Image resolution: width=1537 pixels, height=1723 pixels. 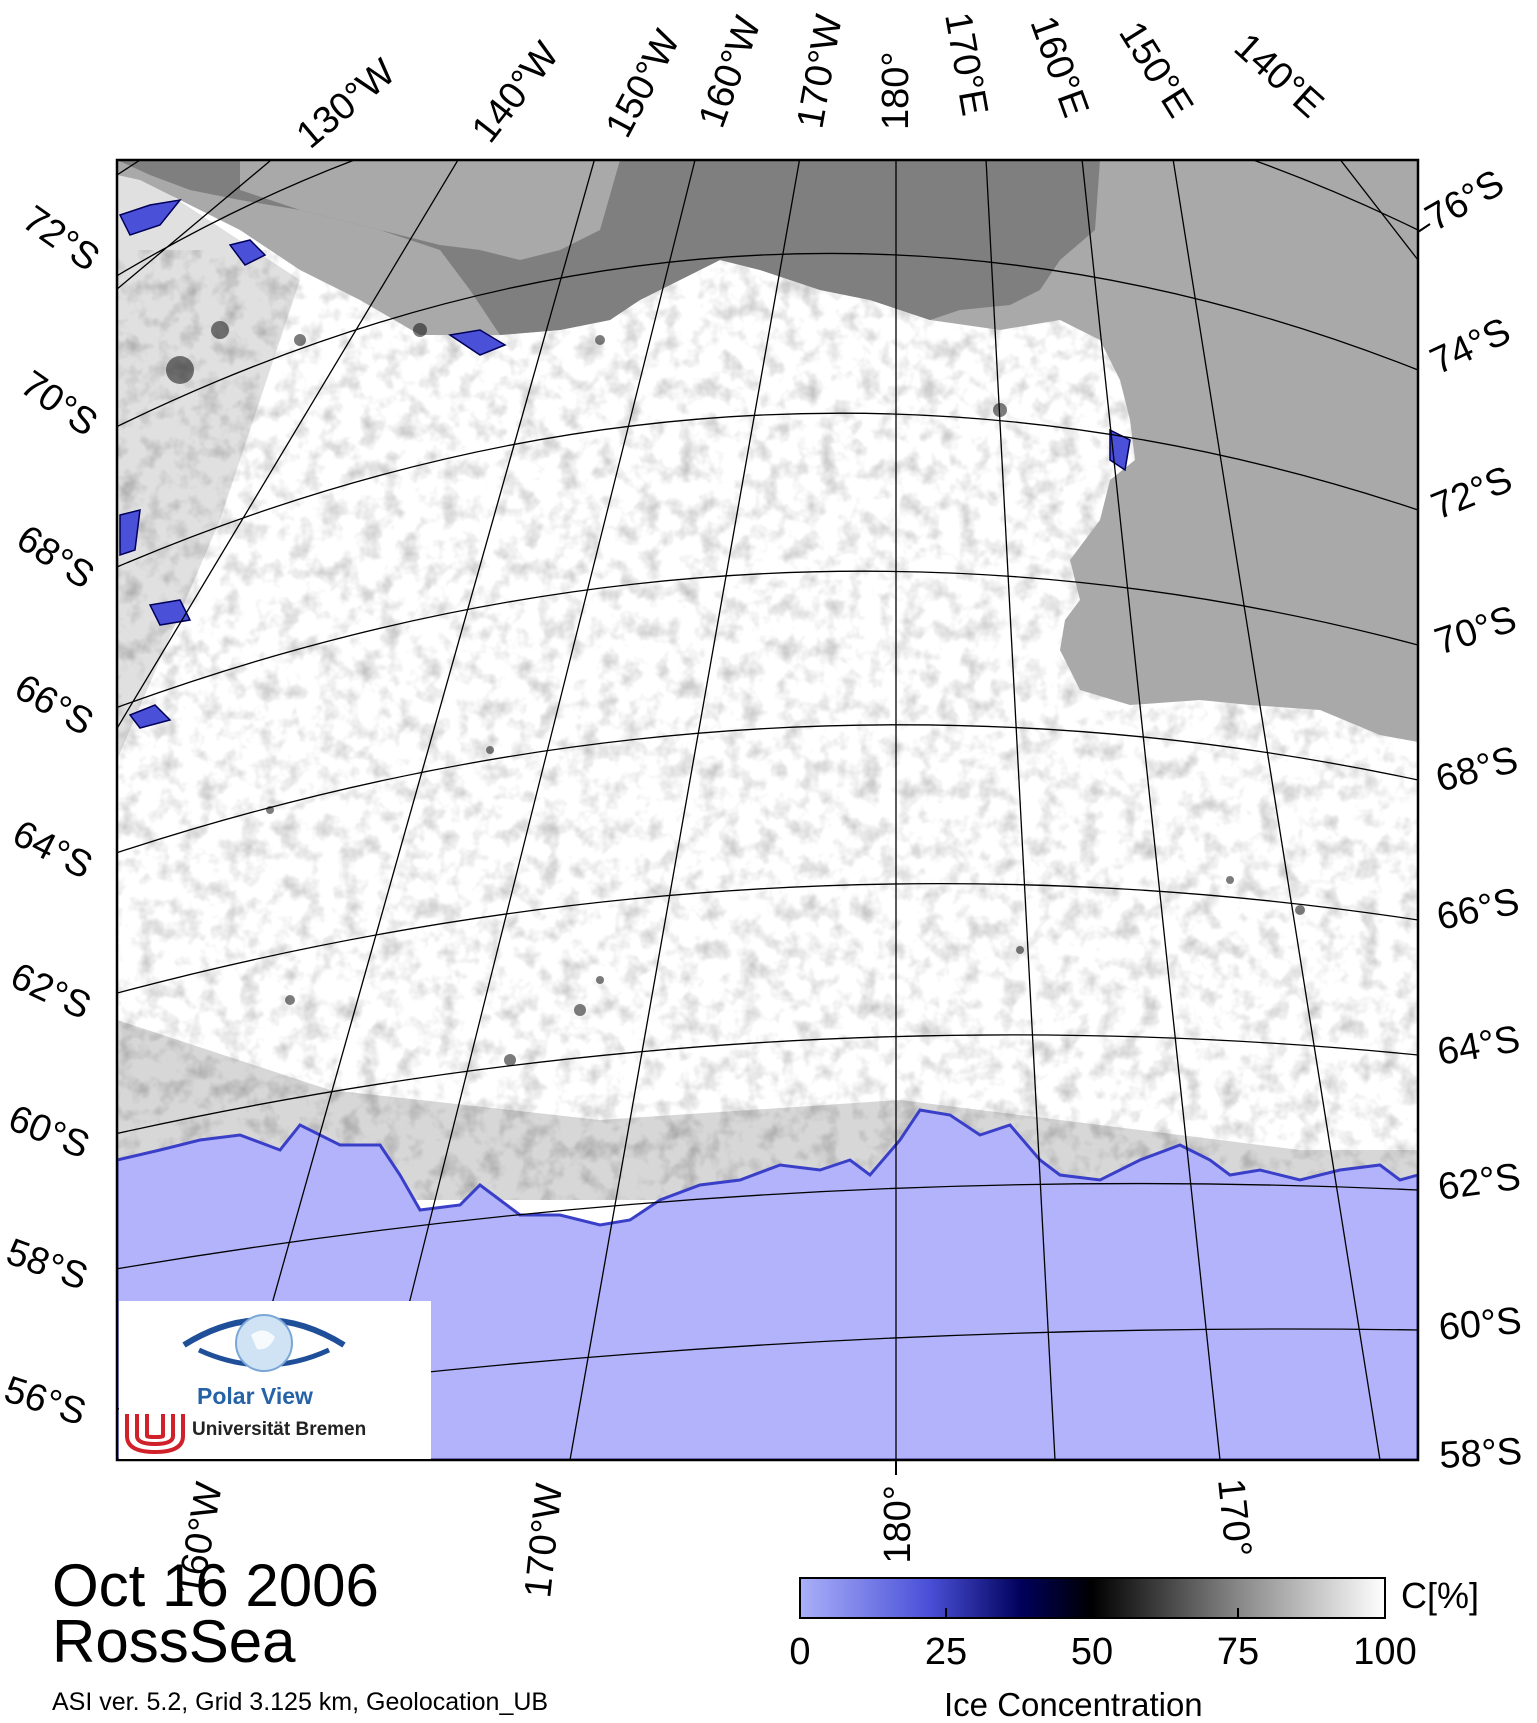 What do you see at coordinates (346, 104) in the screenshot?
I see `lon-label-130w: 130°W` at bounding box center [346, 104].